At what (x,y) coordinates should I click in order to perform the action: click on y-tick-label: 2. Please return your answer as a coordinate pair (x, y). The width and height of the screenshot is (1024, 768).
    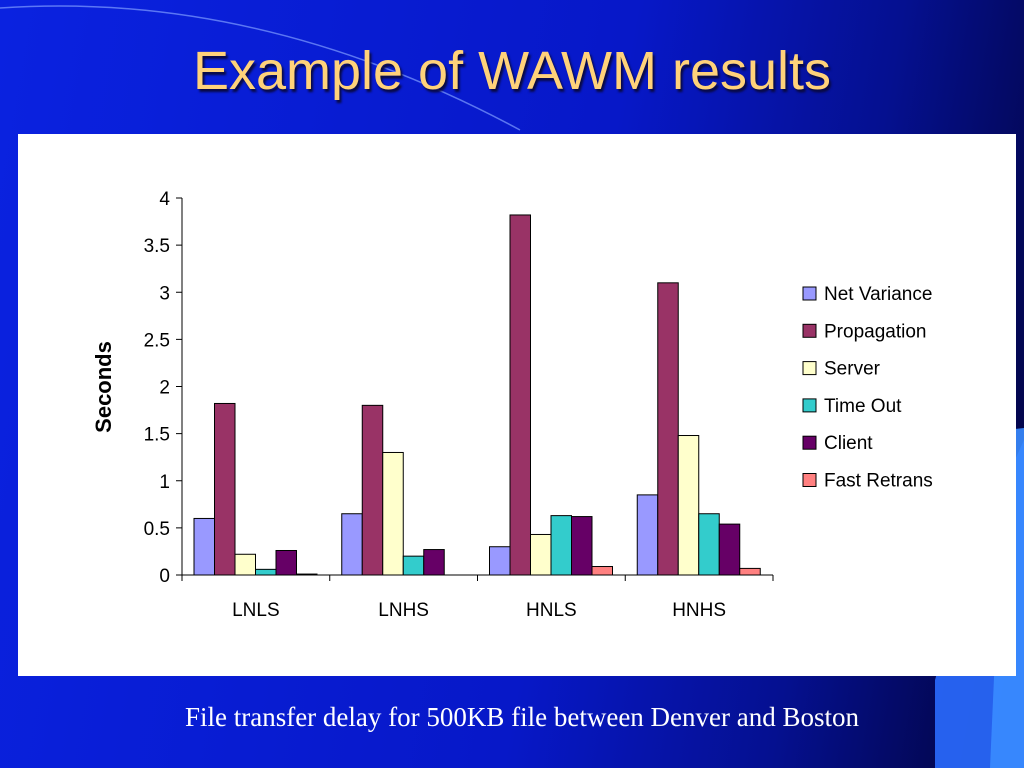
    Looking at the image, I should click on (164, 388).